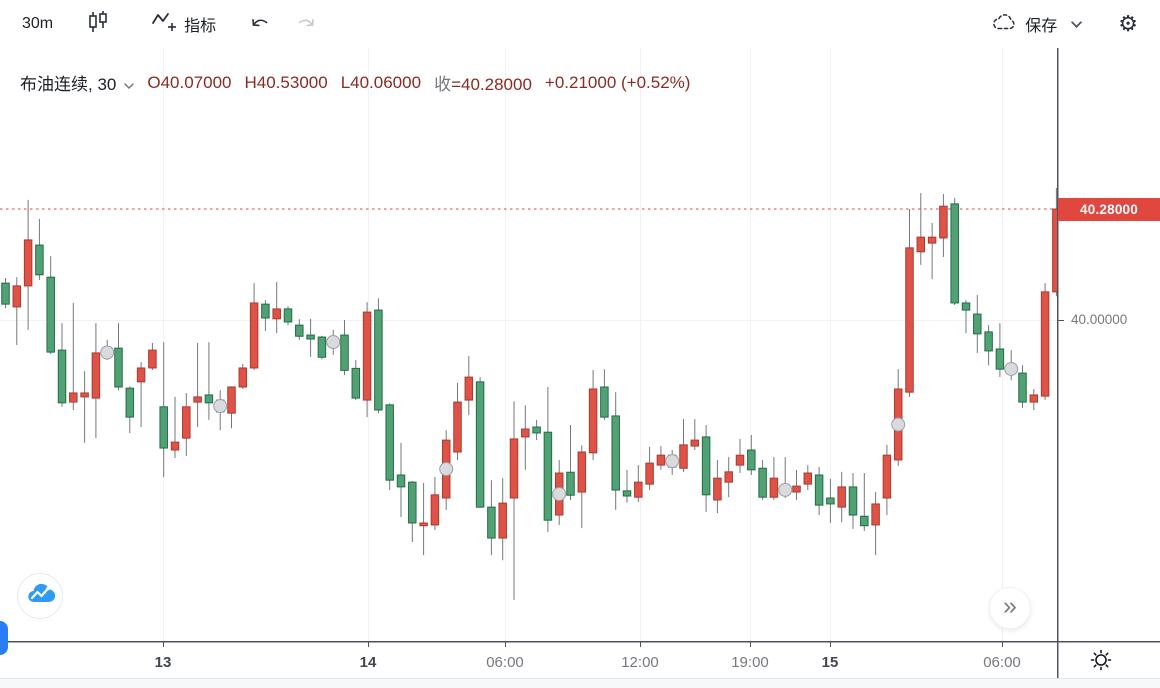 Image resolution: width=1160 pixels, height=688 pixels. I want to click on candlestick-chart-icon, so click(98, 24).